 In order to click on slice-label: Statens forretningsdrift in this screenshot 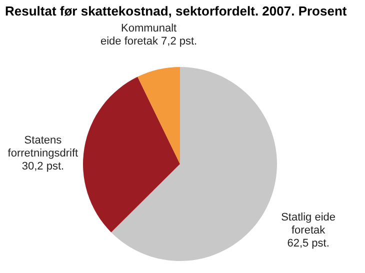, I will do `click(43, 147)`.